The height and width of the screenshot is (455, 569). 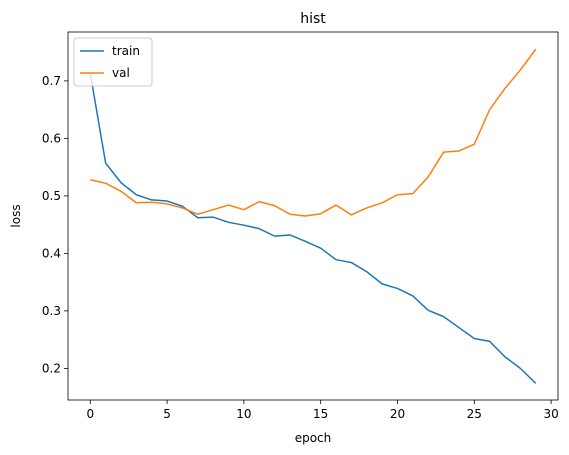 What do you see at coordinates (320, 414) in the screenshot?
I see `x-tick-label: 15` at bounding box center [320, 414].